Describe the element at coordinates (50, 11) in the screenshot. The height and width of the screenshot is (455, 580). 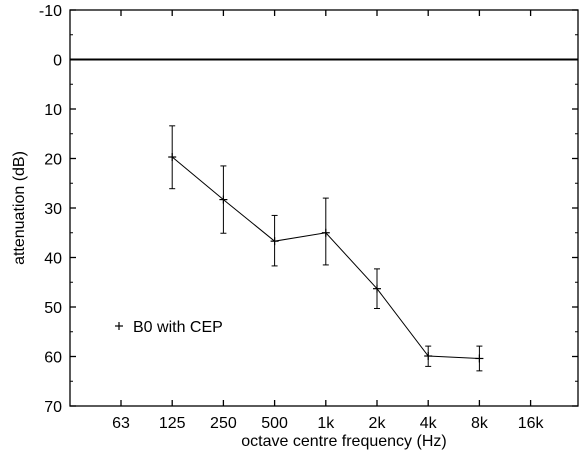
I see `y-tick-label: -10` at that location.